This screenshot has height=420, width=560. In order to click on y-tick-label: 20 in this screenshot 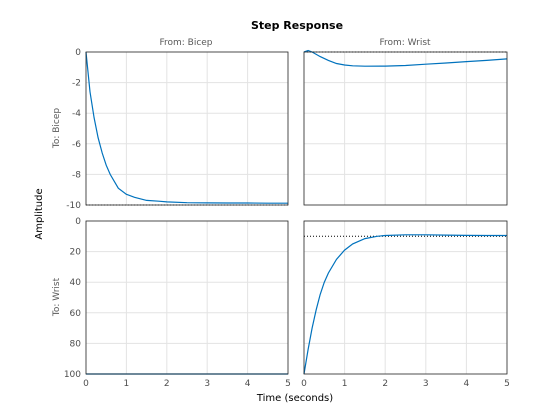, I will do `click(76, 253)`.